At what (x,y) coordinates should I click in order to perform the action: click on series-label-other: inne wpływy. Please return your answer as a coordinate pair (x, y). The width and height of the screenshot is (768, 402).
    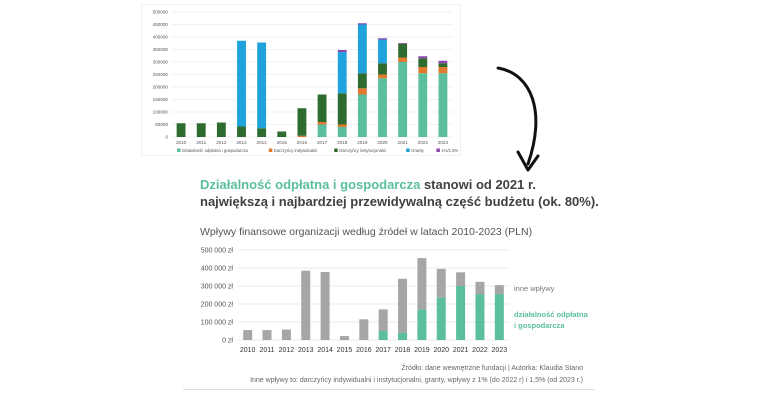
    Looking at the image, I should click on (534, 288).